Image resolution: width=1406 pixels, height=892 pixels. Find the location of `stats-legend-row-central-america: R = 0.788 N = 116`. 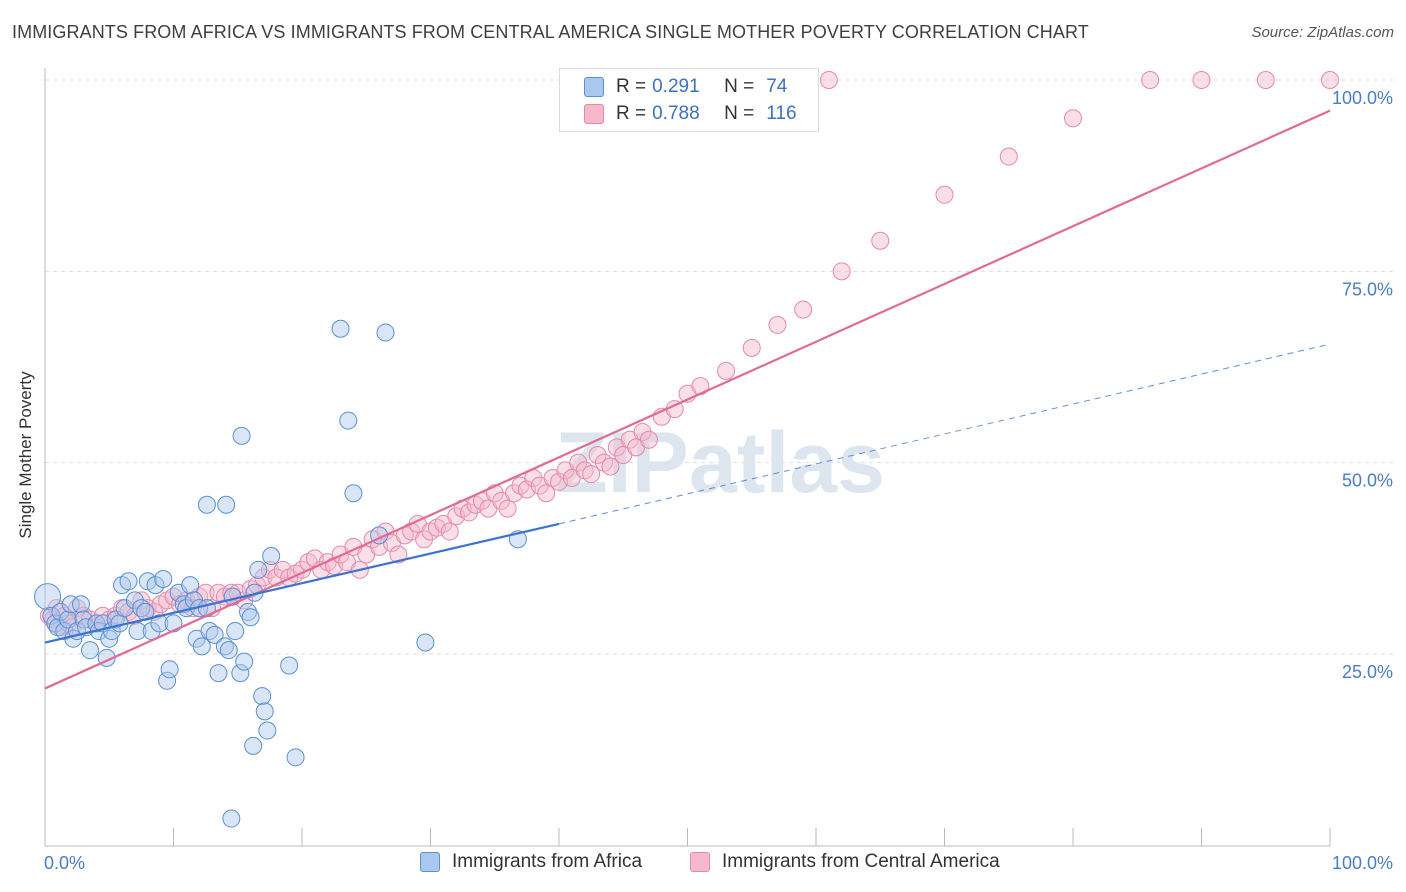

stats-legend-row-central-america: R = 0.788 N = 116 is located at coordinates (690, 114).